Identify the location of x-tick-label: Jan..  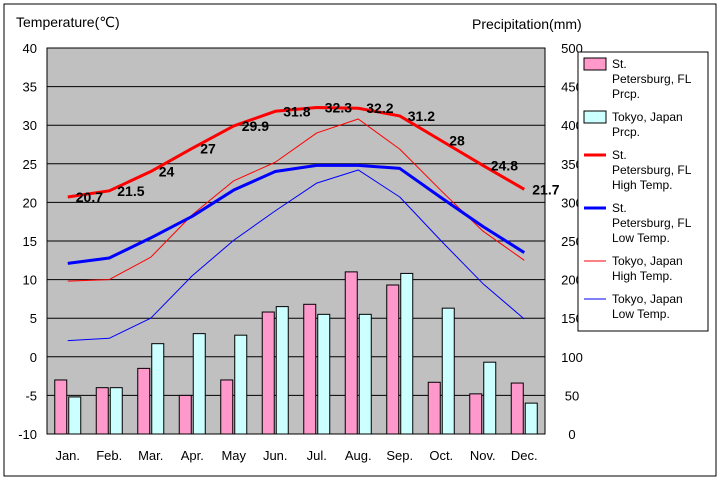
(67, 455).